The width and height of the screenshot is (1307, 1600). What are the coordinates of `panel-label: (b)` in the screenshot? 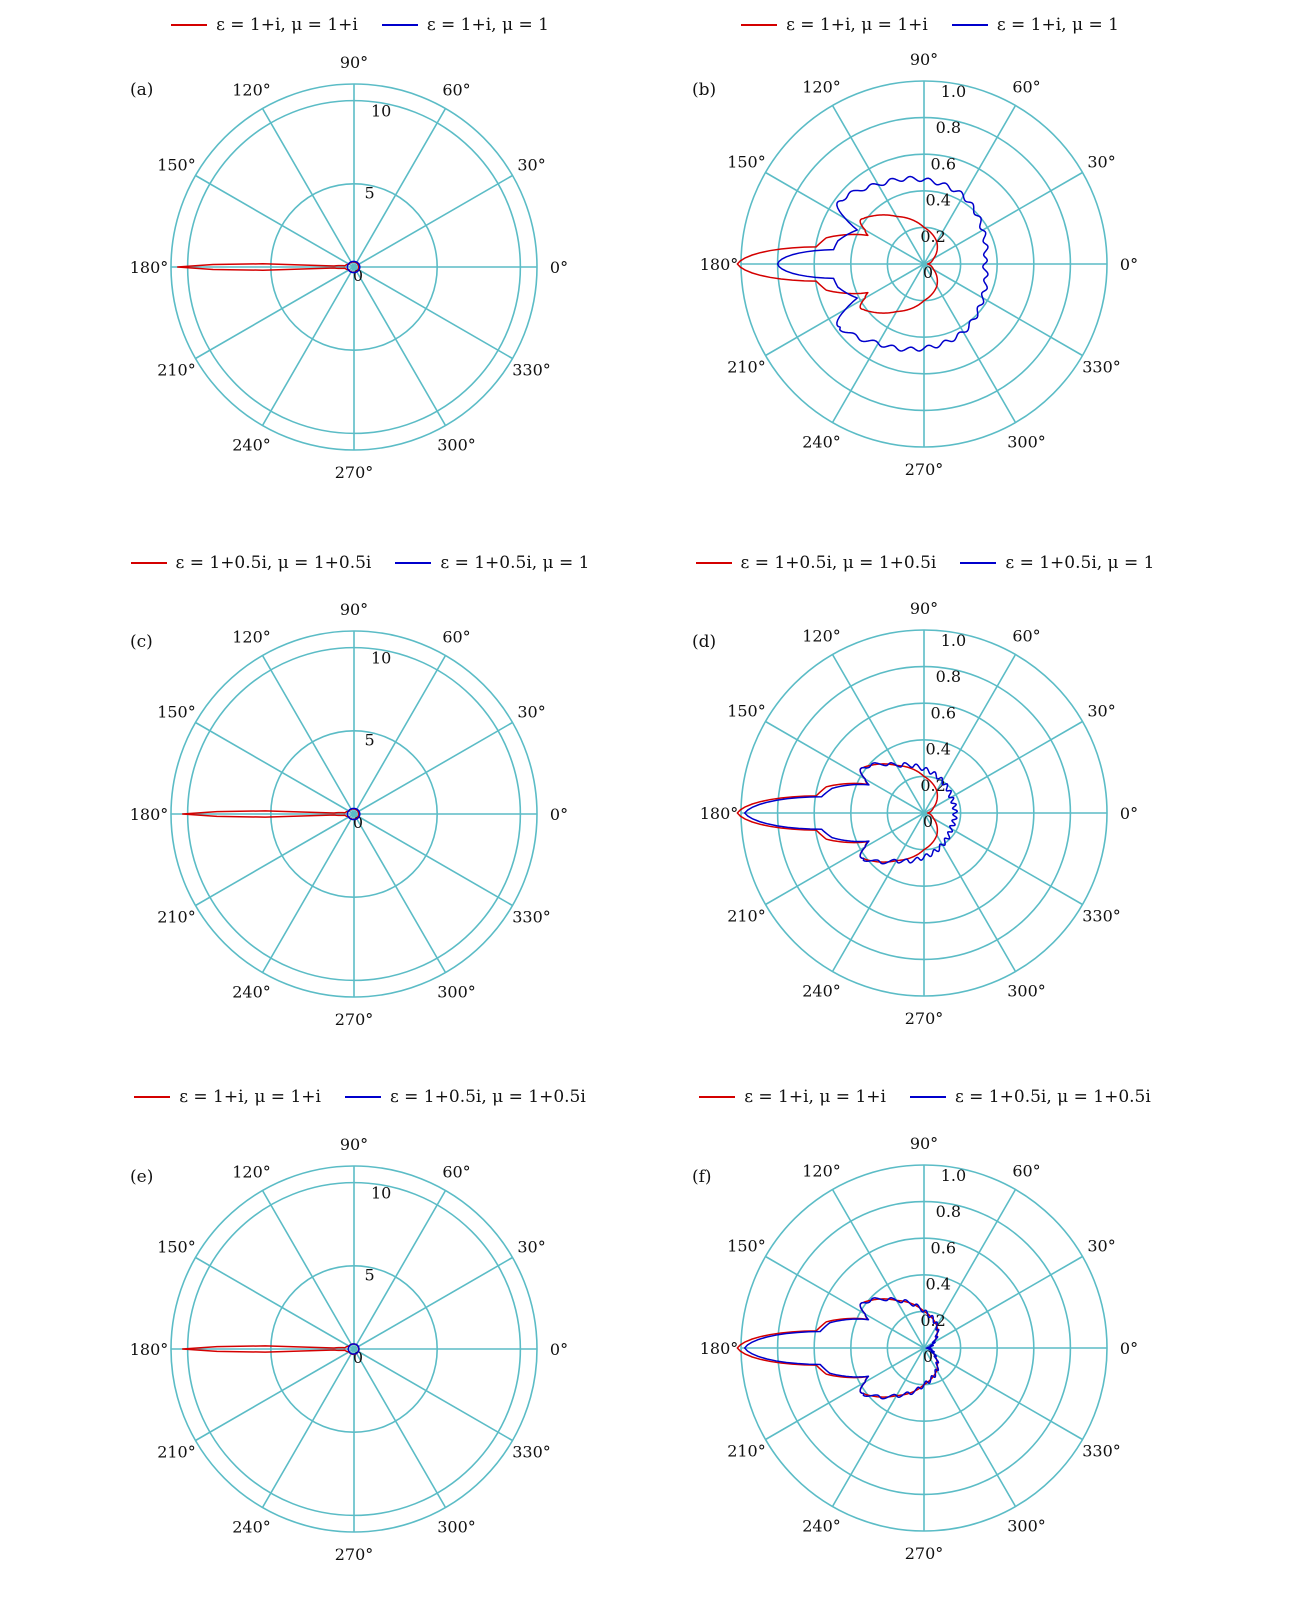 It's located at (704, 90).